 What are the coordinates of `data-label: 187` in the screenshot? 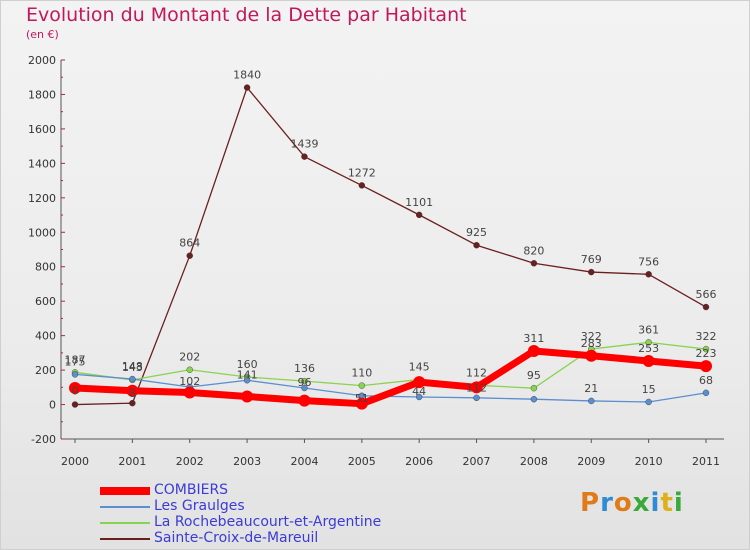 It's located at (75, 359).